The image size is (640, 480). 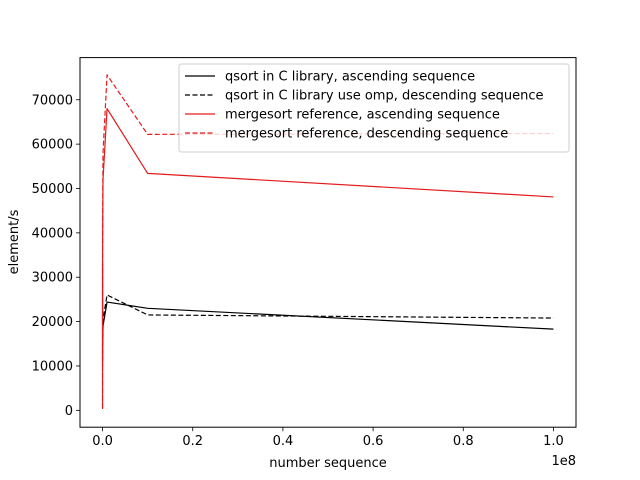 I want to click on y-tick-label: 30000, so click(x=52, y=278).